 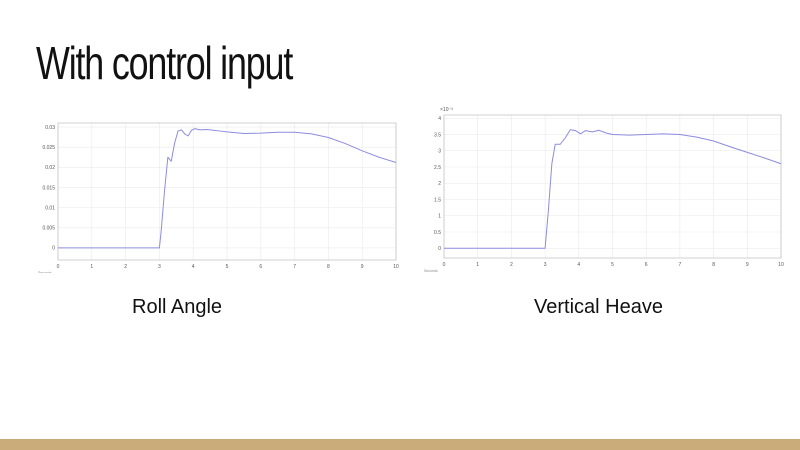 I want to click on y-tick-label: 0.025, so click(x=48, y=148).